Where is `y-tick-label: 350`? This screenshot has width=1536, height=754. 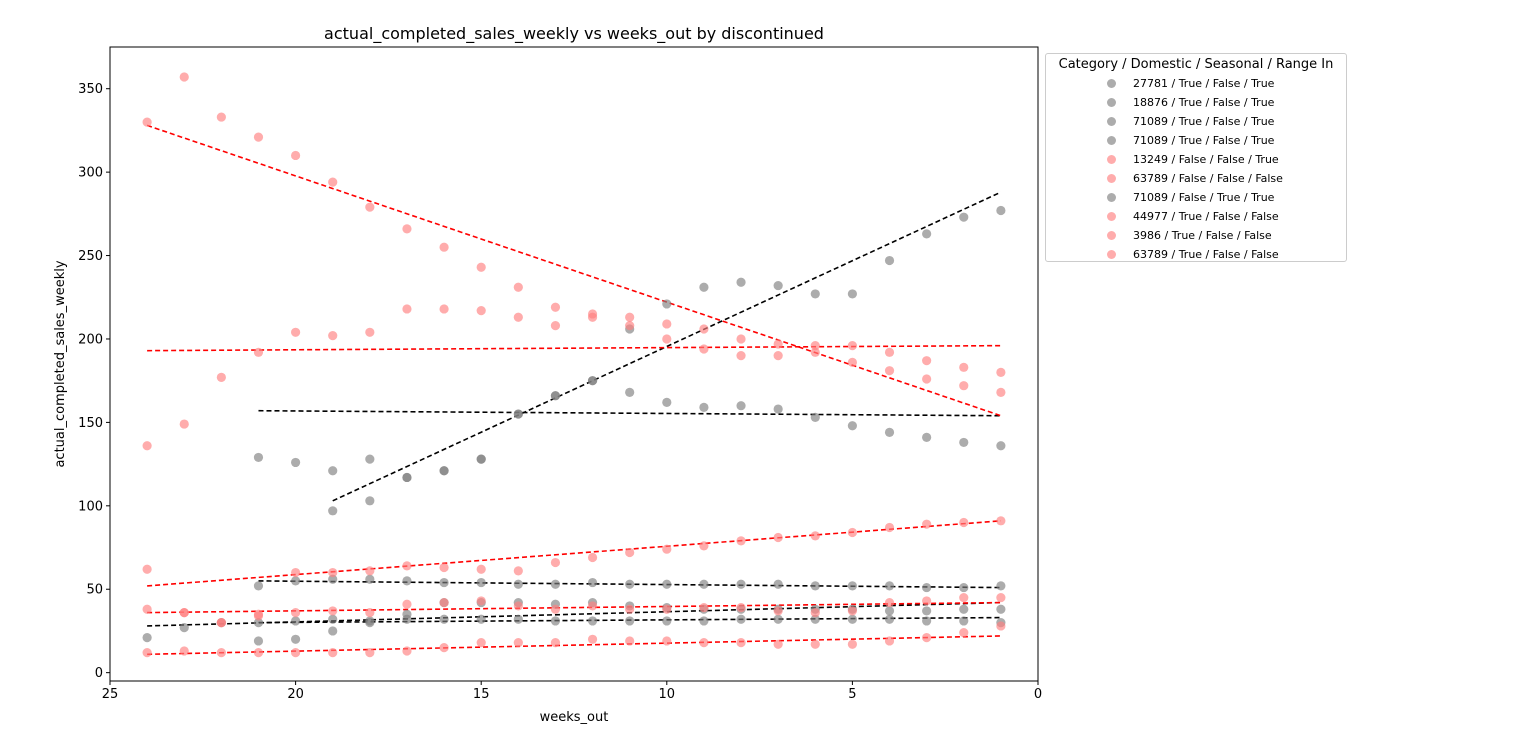 y-tick-label: 350 is located at coordinates (90, 89).